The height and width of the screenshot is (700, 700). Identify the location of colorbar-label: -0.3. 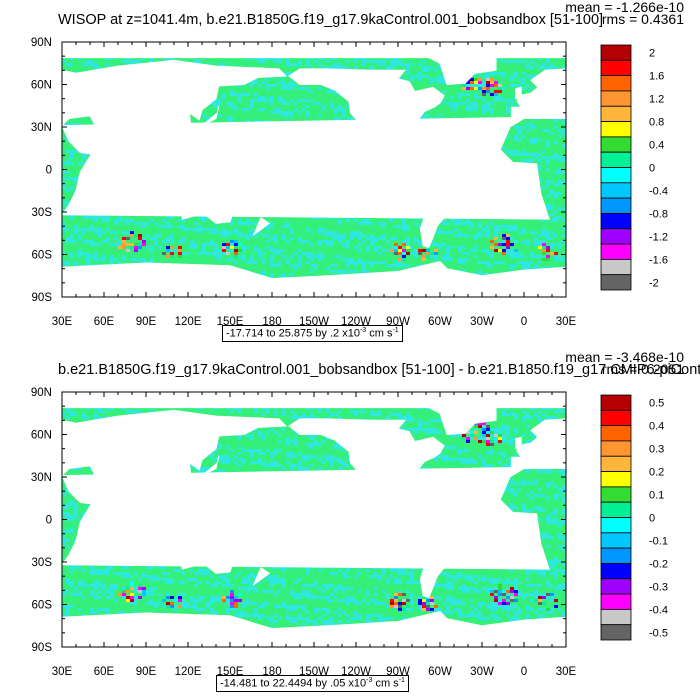
(658, 587).